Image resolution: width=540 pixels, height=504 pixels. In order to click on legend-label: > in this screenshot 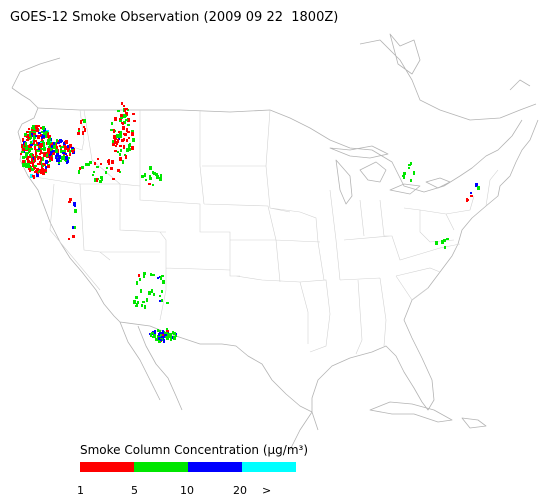, I will do `click(266, 490)`.